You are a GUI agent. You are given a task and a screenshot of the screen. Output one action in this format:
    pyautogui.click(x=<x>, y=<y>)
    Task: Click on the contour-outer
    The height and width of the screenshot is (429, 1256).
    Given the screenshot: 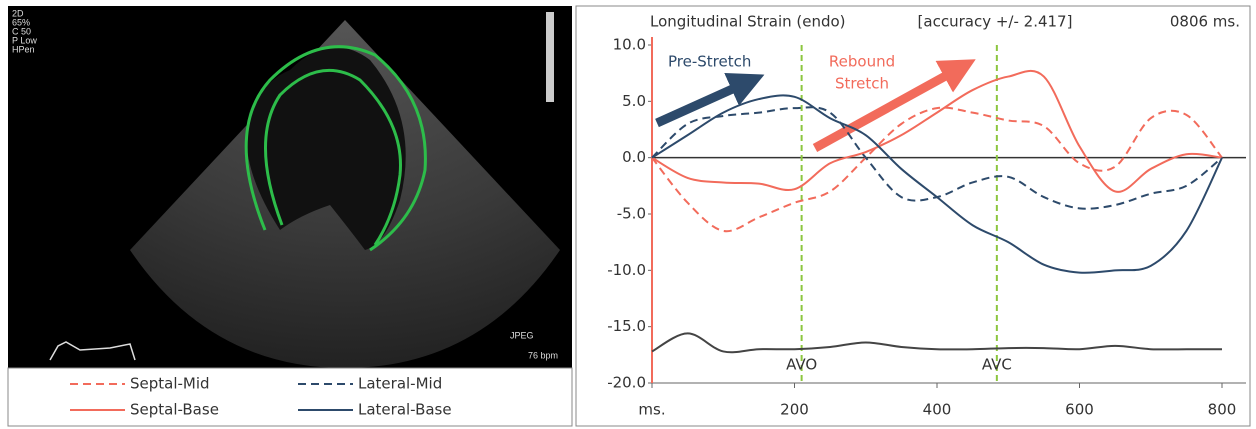 What is the action you would take?
    pyautogui.click(x=335, y=148)
    